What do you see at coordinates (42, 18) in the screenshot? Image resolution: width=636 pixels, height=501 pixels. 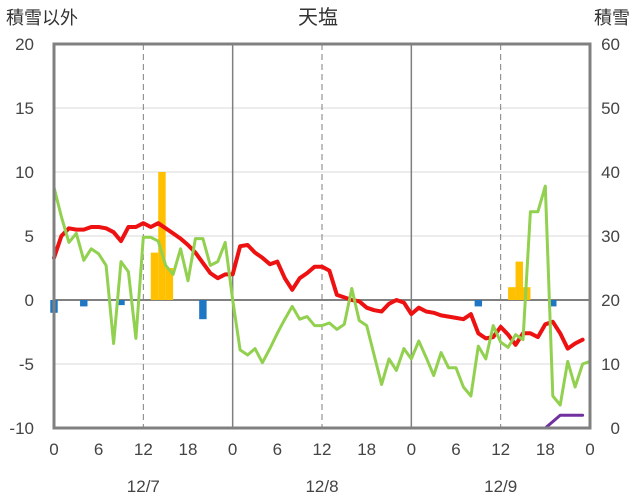 I see `left-axis-label: 積雪以外` at bounding box center [42, 18].